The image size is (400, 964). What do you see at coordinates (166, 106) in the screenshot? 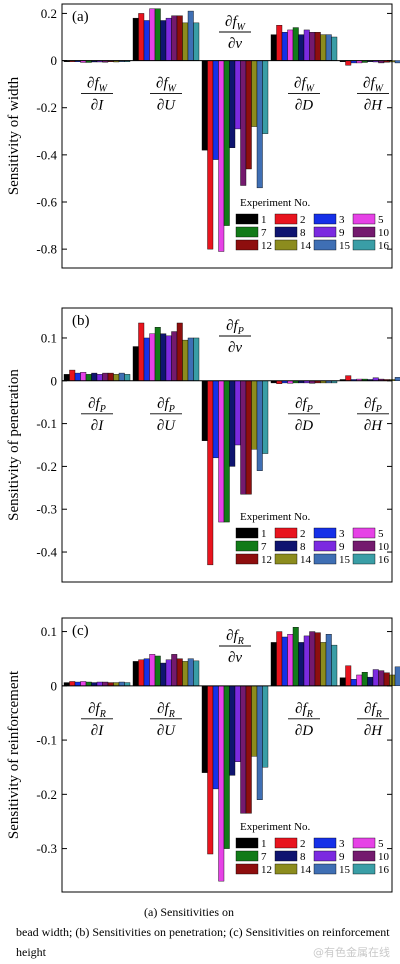
I see `group-label-denominator: ∂U` at bounding box center [166, 106].